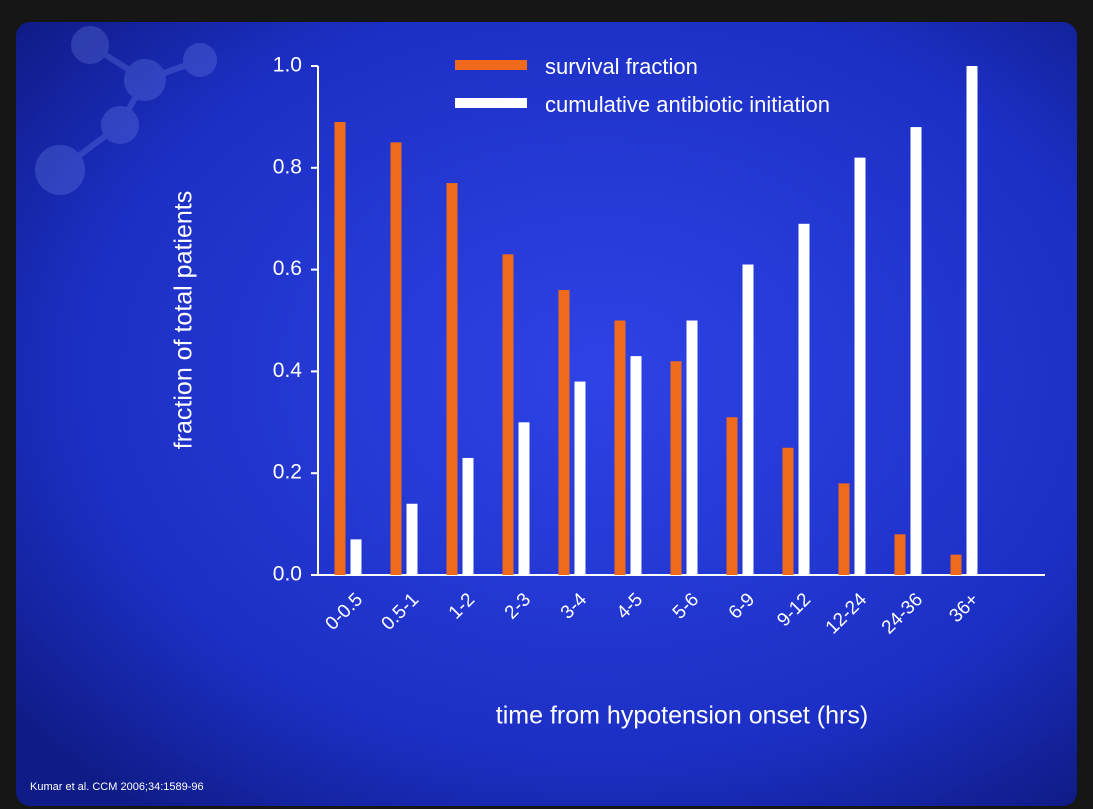 The image size is (1093, 809). I want to click on y-tick-label: 0.8, so click(287, 166).